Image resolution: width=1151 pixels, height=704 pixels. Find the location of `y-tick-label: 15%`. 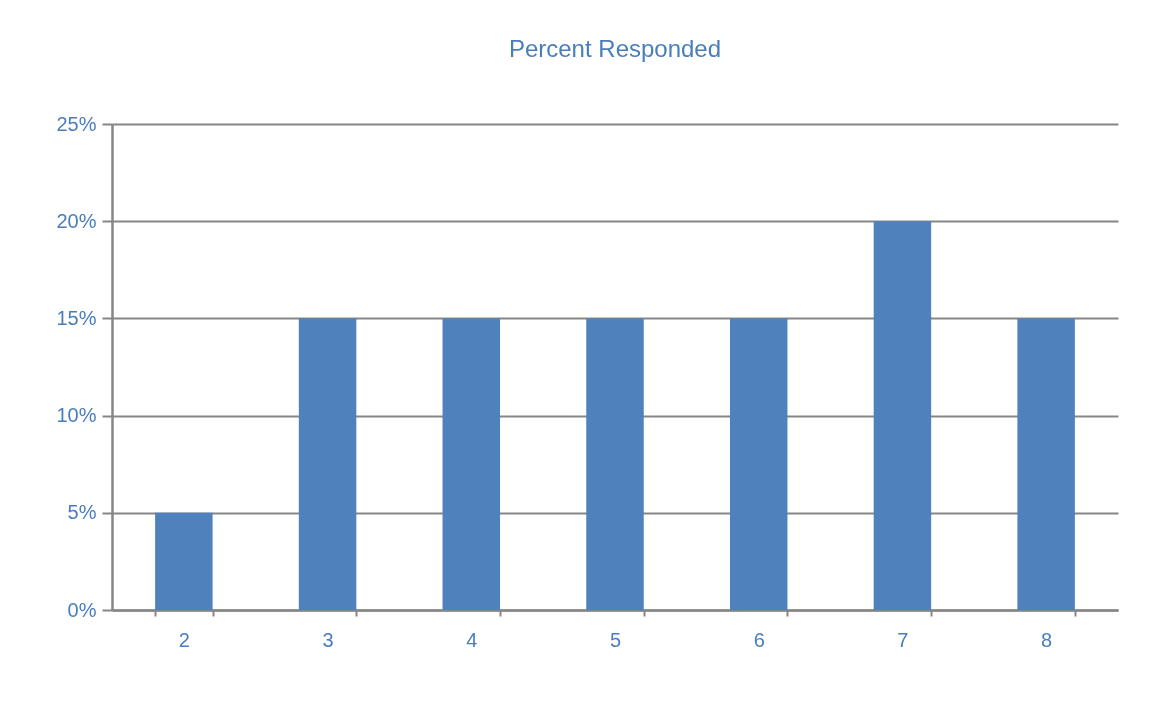

y-tick-label: 15% is located at coordinates (76, 317).